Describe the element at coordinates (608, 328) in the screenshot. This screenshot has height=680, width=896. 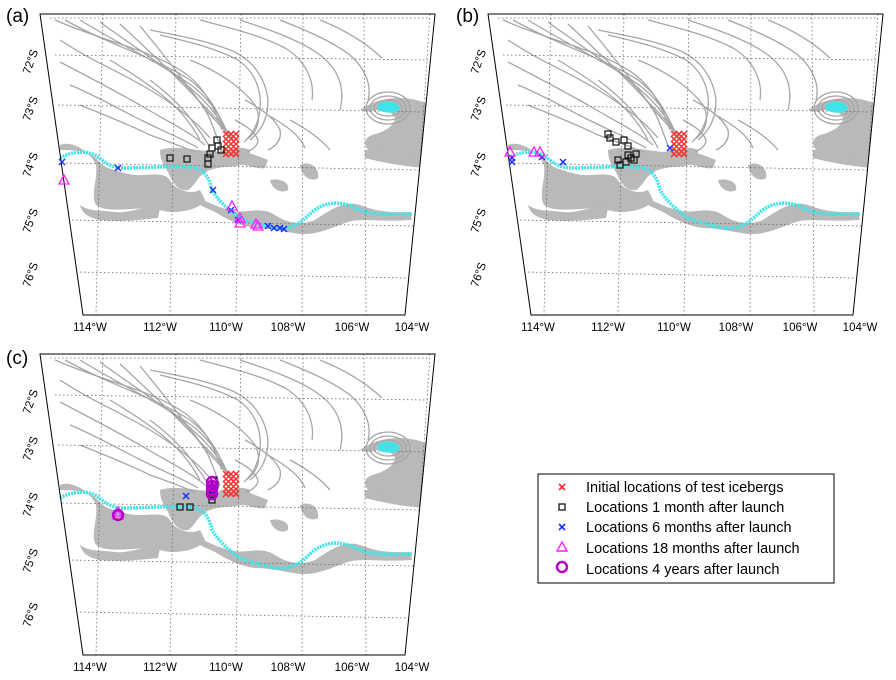
I see `longitude-label: 112°W` at that location.